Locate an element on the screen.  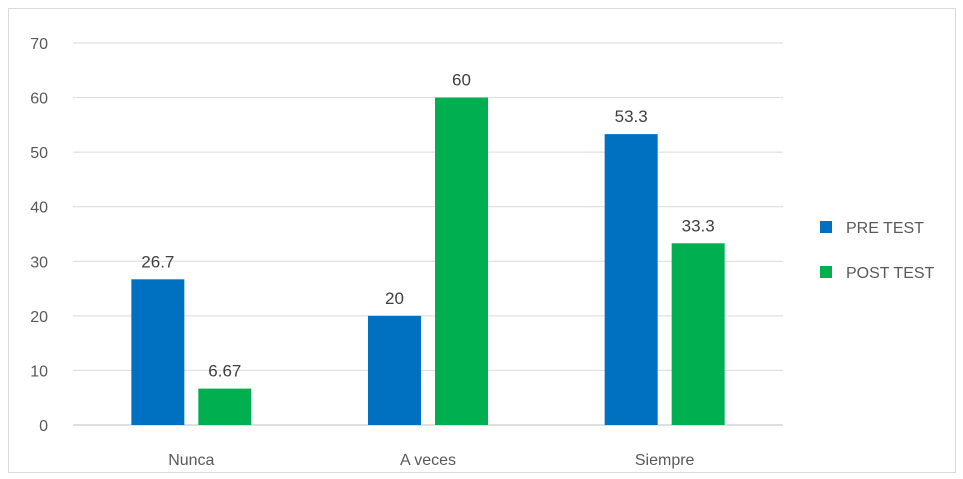
data-label: 26.7 is located at coordinates (157, 261).